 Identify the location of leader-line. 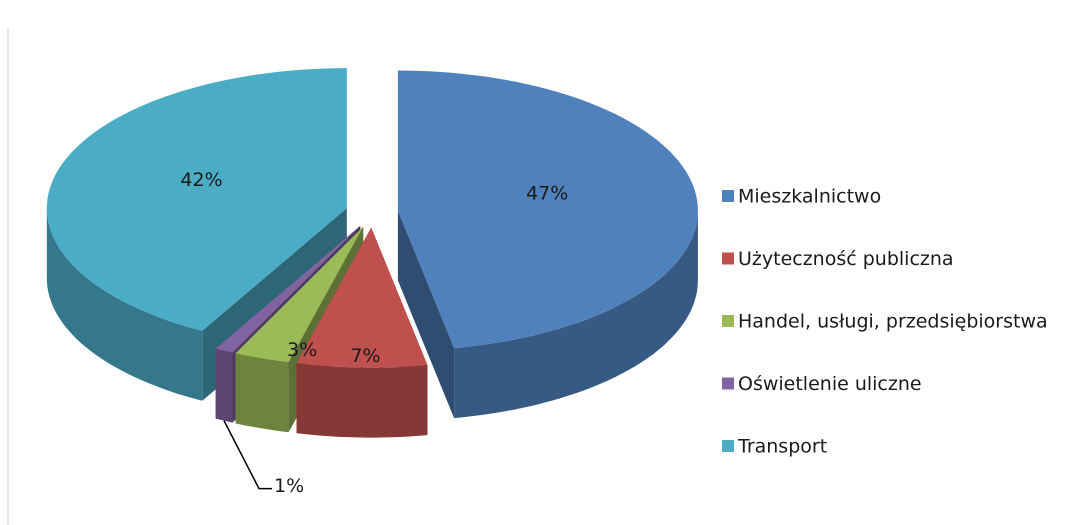
(247, 455).